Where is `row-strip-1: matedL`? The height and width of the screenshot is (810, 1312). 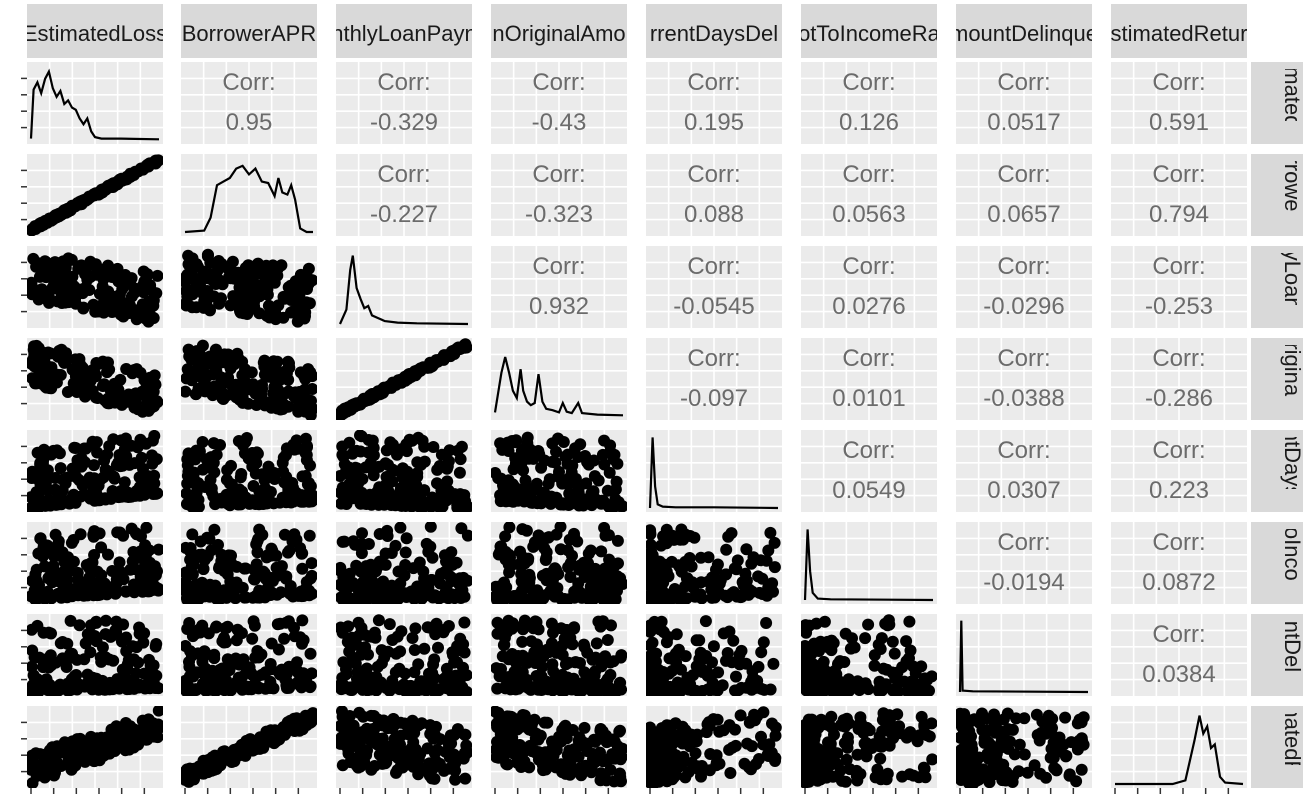 row-strip-1: matedL is located at coordinates (1278, 103).